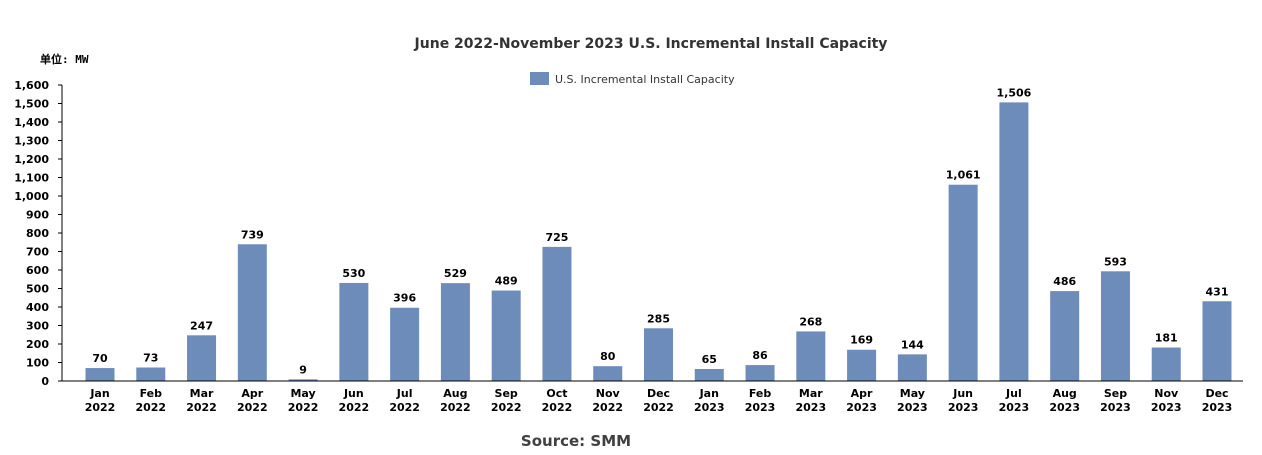 This screenshot has height=455, width=1262. What do you see at coordinates (37, 289) in the screenshot?
I see `y-tick-label: 500` at bounding box center [37, 289].